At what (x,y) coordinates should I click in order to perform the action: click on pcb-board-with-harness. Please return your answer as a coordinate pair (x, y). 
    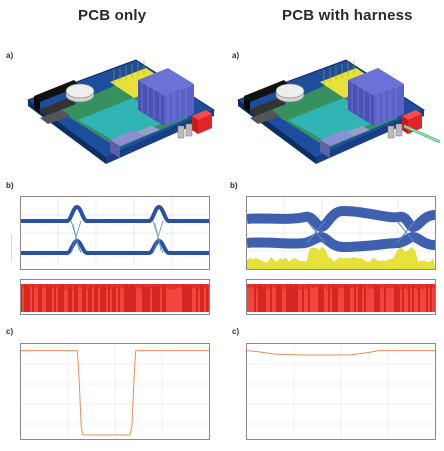
    Looking at the image, I should click on (335, 107).